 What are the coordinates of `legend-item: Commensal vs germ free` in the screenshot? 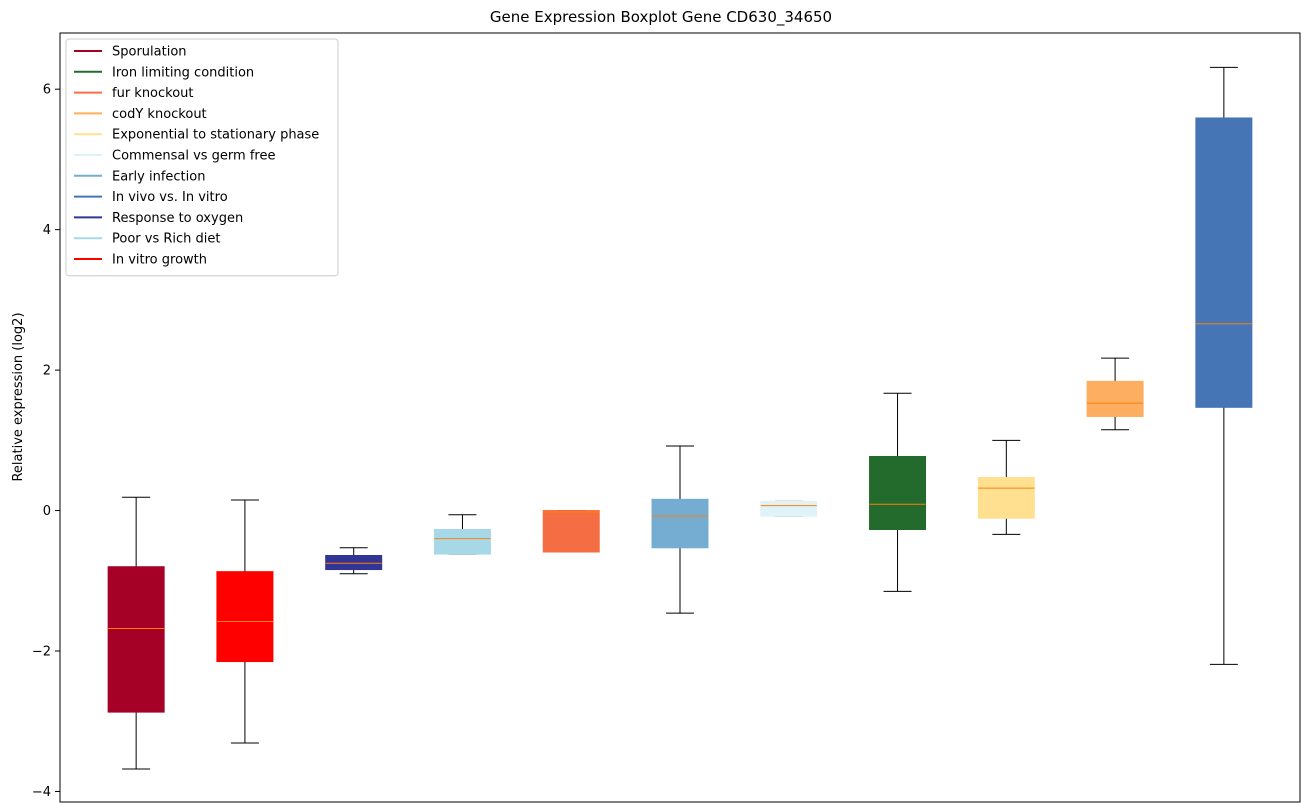 It's located at (174, 156).